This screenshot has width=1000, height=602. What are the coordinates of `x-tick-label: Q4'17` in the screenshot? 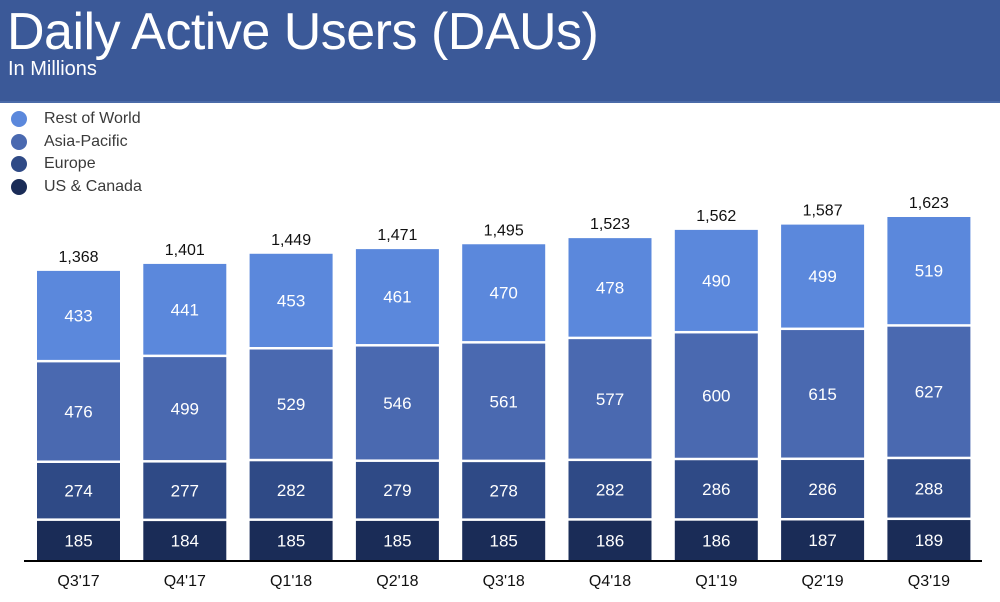 It's located at (185, 581).